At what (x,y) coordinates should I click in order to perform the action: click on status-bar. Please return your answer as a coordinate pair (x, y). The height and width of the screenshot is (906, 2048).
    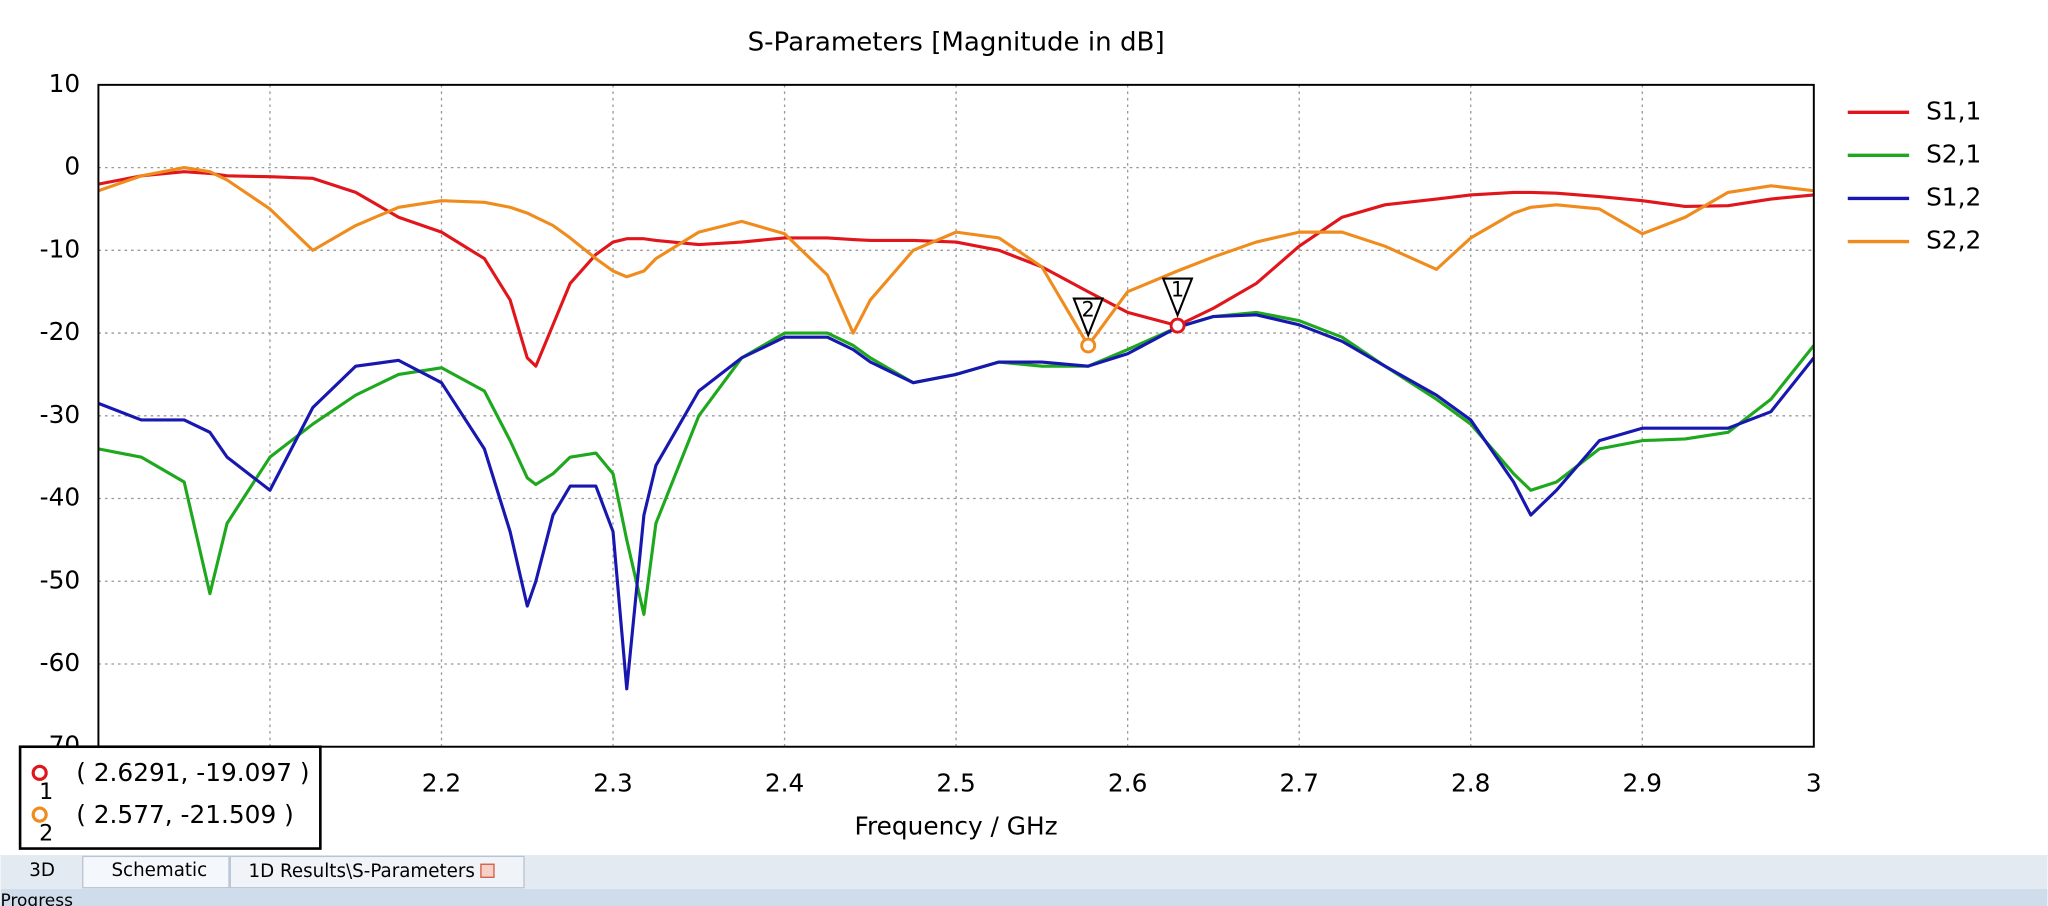
    Looking at the image, I should click on (1024, 897).